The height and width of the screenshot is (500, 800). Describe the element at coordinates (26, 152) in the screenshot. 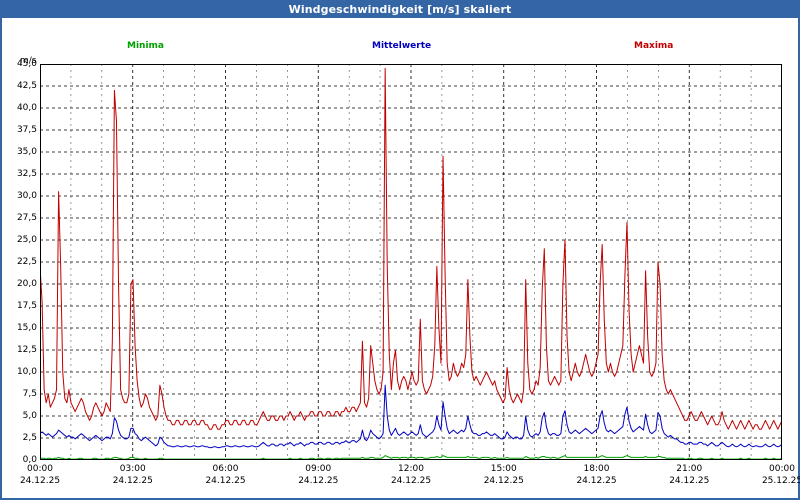

I see `y-axis-tick: 35,0` at that location.